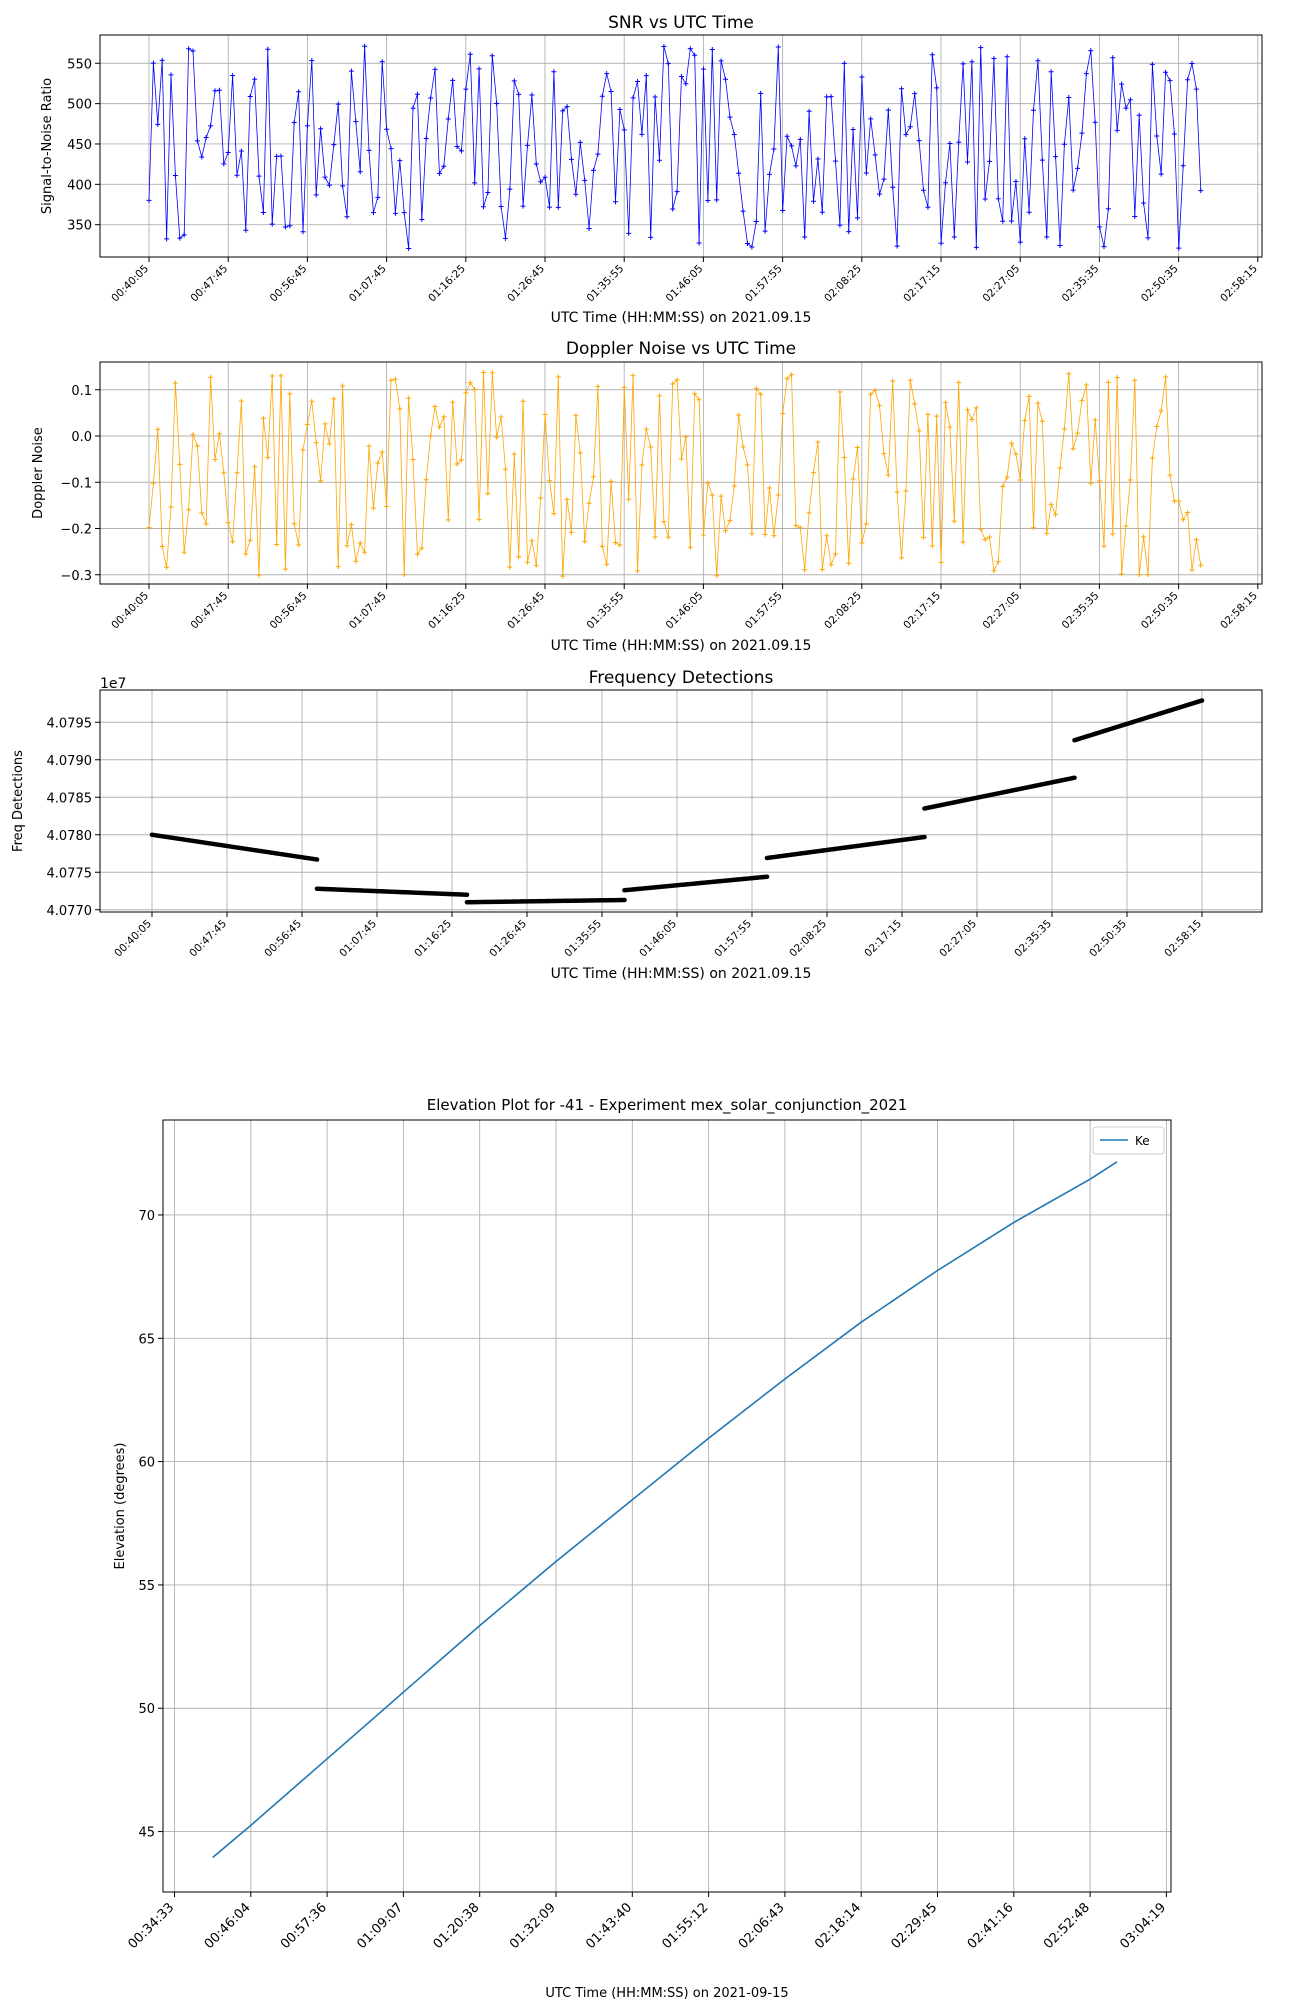 The height and width of the screenshot is (2004, 1300). I want to click on frequency-point, so click(467, 895).